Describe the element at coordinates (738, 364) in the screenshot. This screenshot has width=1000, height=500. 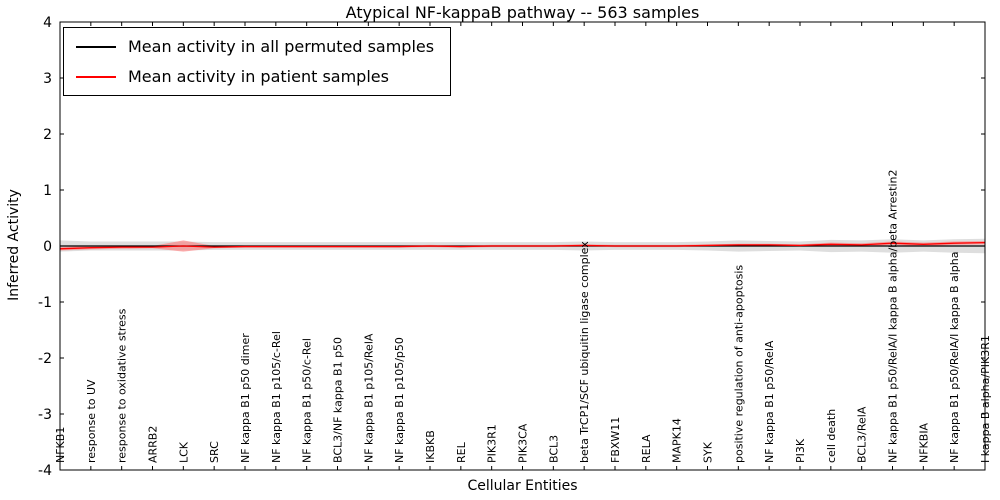
I see `x-tick-label: positive regulation of anti-apoptosis` at that location.